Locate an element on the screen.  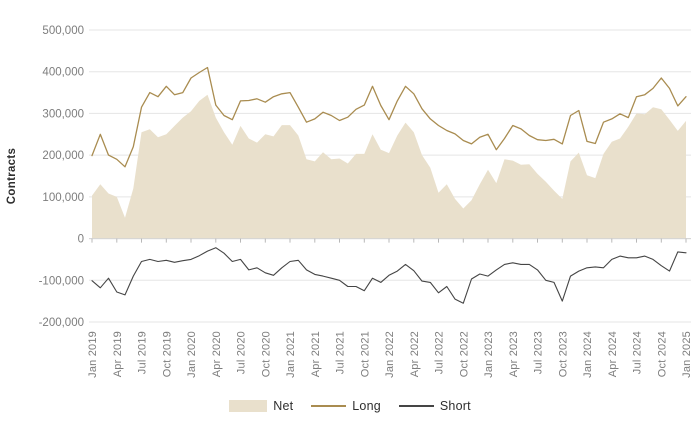
x-tick-label: Apr 2023 is located at coordinates (514, 354).